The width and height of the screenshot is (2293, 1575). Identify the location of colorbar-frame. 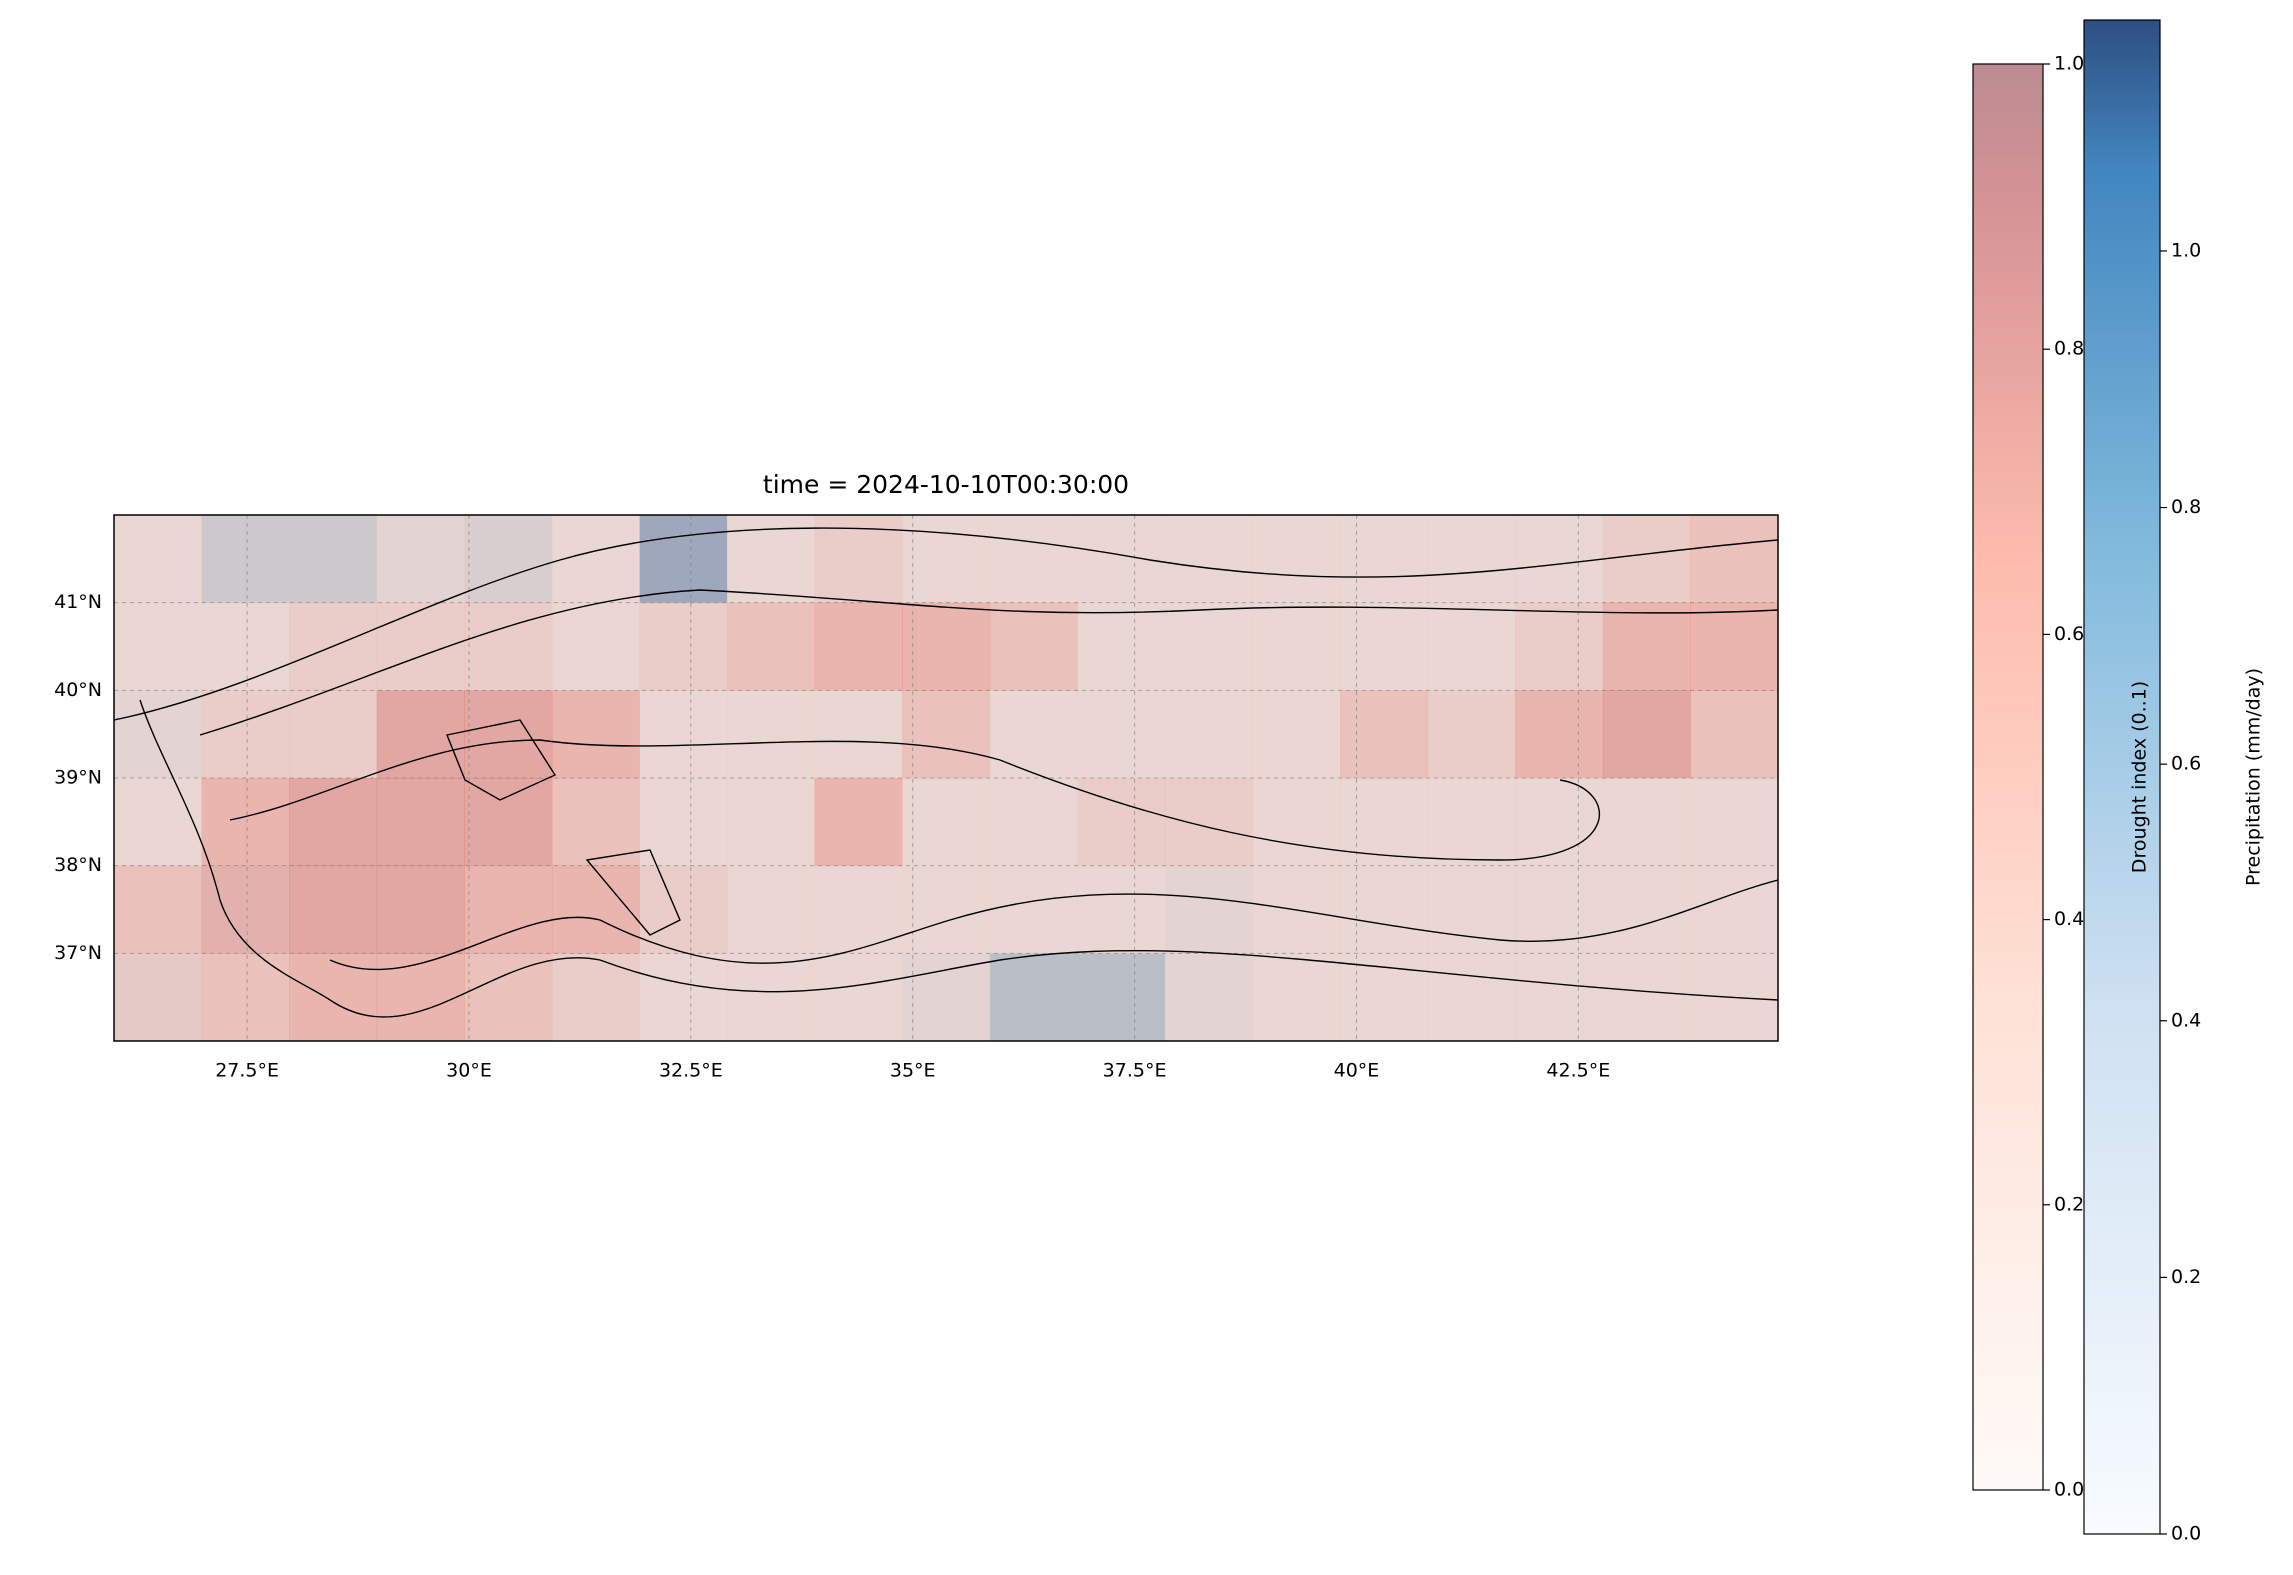
(2008, 777).